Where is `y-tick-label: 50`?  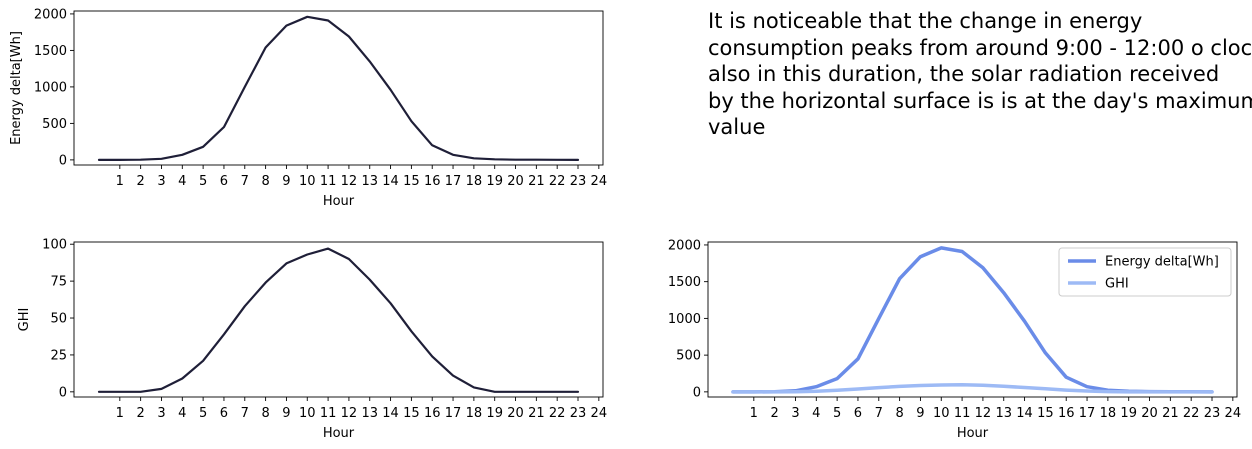
y-tick-label: 50 is located at coordinates (58, 319).